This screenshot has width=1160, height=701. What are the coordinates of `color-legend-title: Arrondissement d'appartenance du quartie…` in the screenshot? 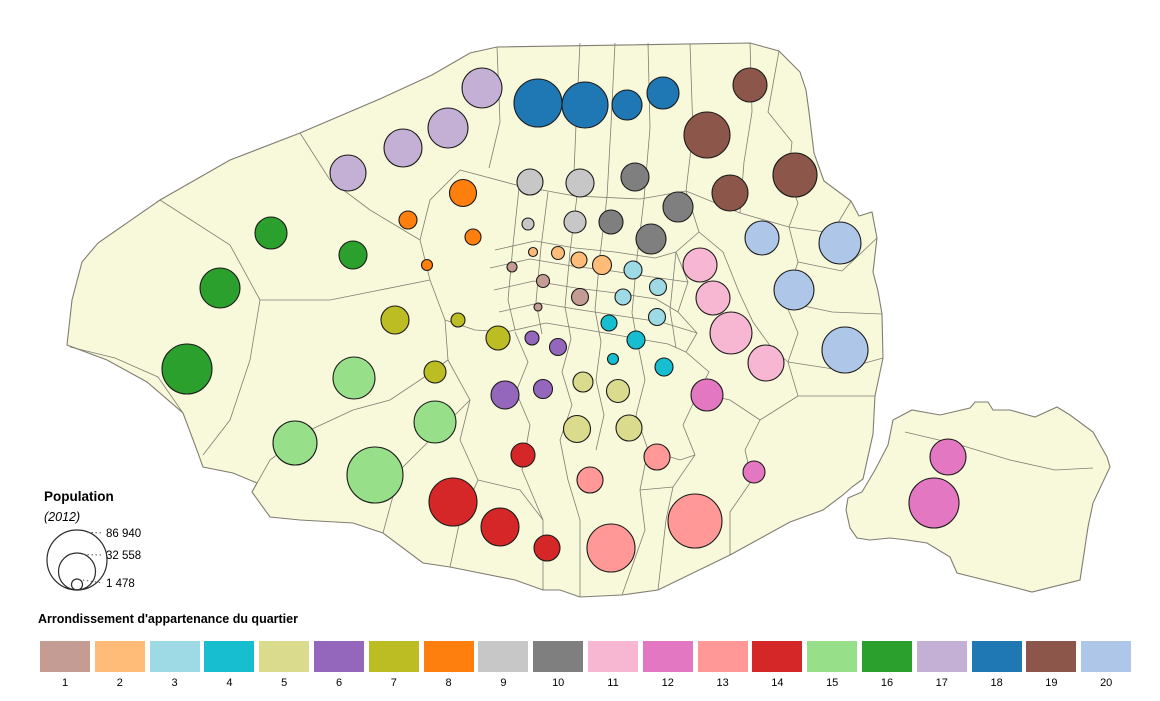 It's located at (168, 619).